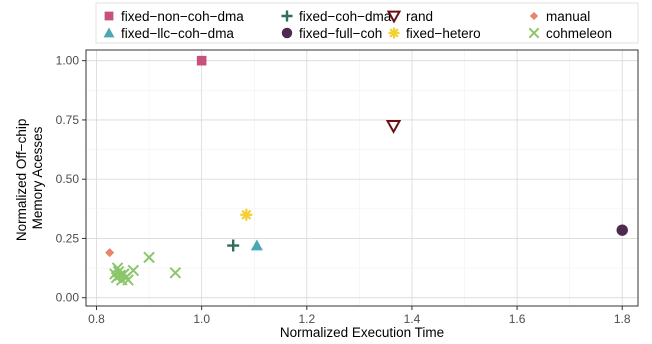 The width and height of the screenshot is (652, 344). Describe the element at coordinates (517, 319) in the screenshot. I see `x-tick-label: 1.6` at that location.